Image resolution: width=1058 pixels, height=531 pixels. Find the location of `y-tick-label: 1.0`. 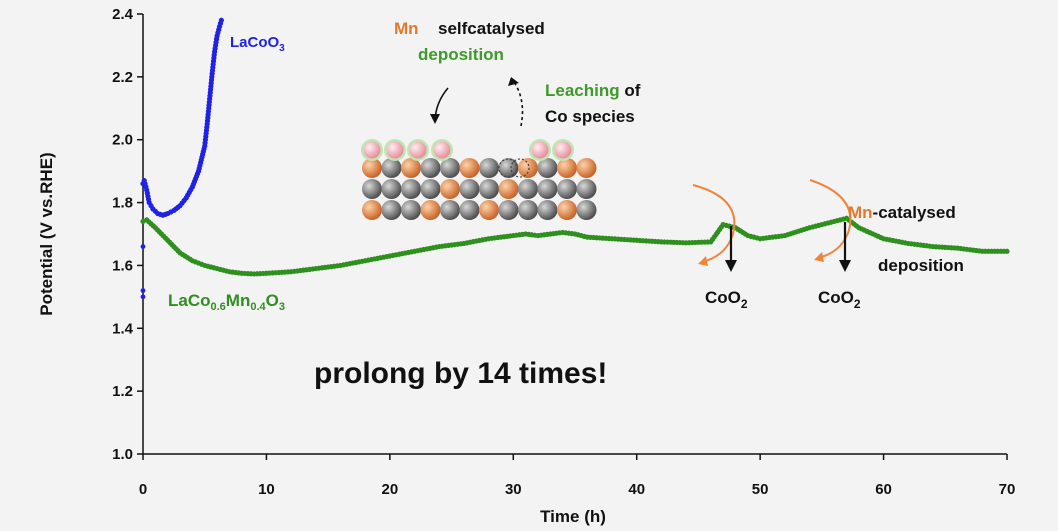

y-tick-label: 1.0 is located at coordinates (122, 454).